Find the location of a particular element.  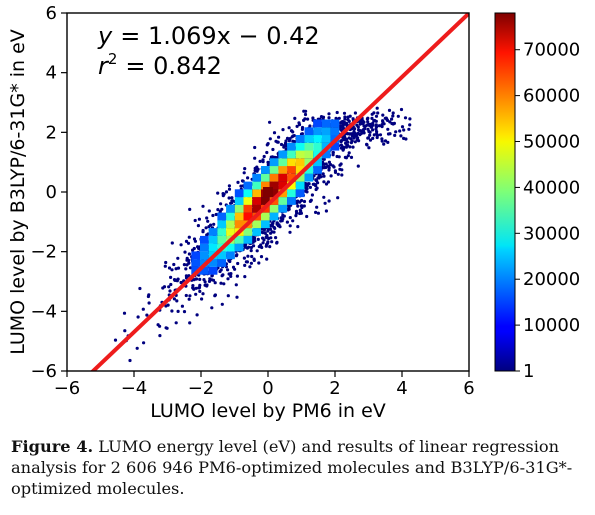

x-tick-label: 0 is located at coordinates (267, 388).